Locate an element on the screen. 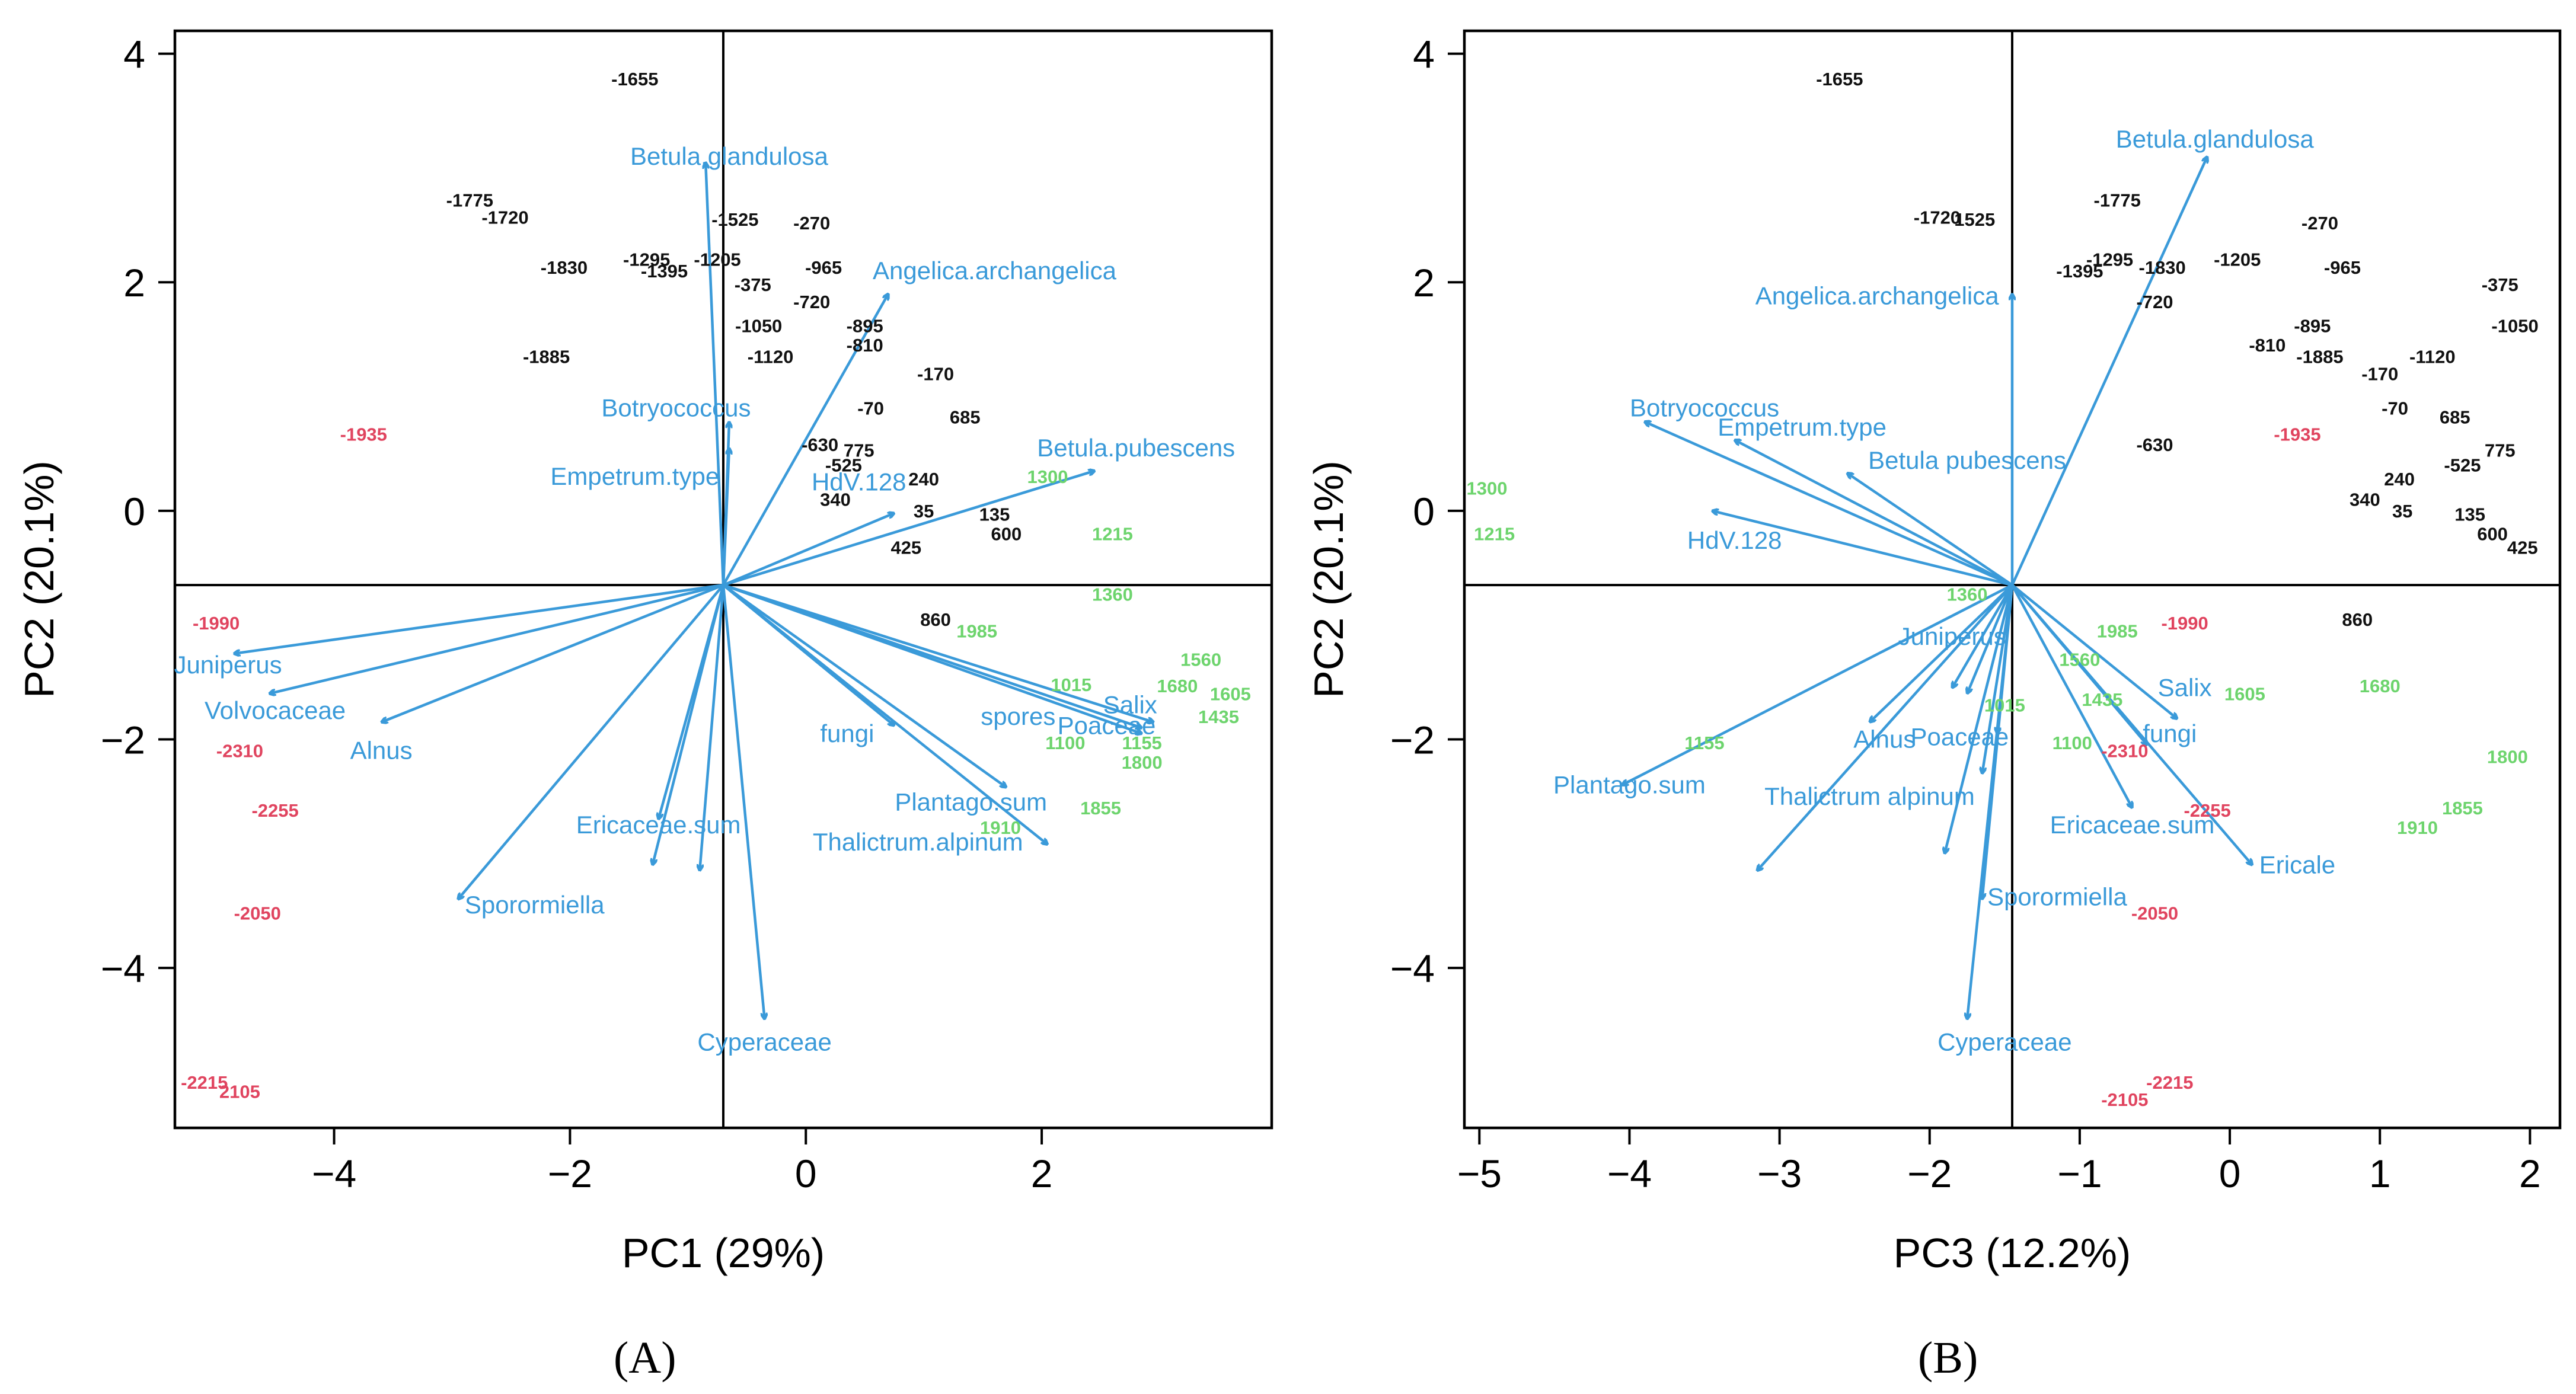 The height and width of the screenshot is (1394, 2576). sample-label: -1120 is located at coordinates (2432, 357).